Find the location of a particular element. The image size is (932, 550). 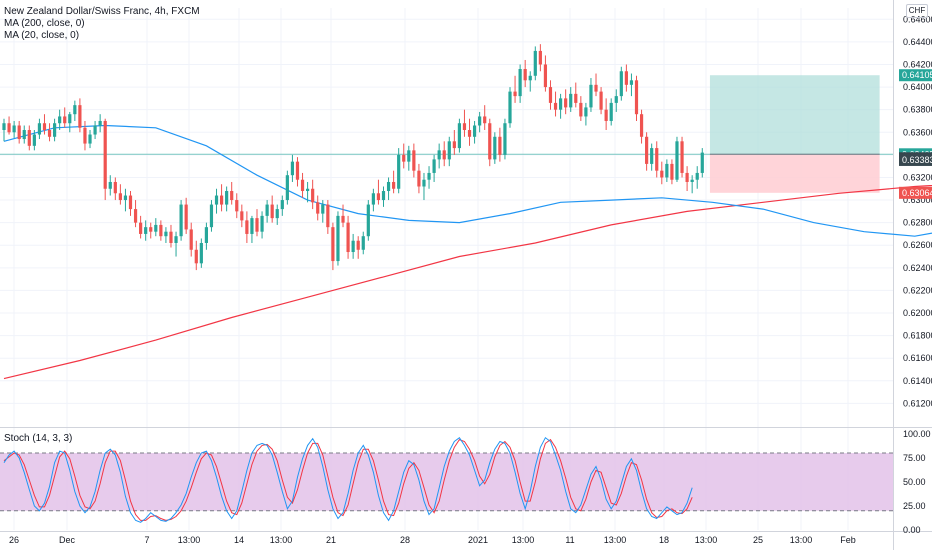

symbol-title: New Zealand Dollar/Swiss Franc, 4h, FXCM is located at coordinates (102, 11).